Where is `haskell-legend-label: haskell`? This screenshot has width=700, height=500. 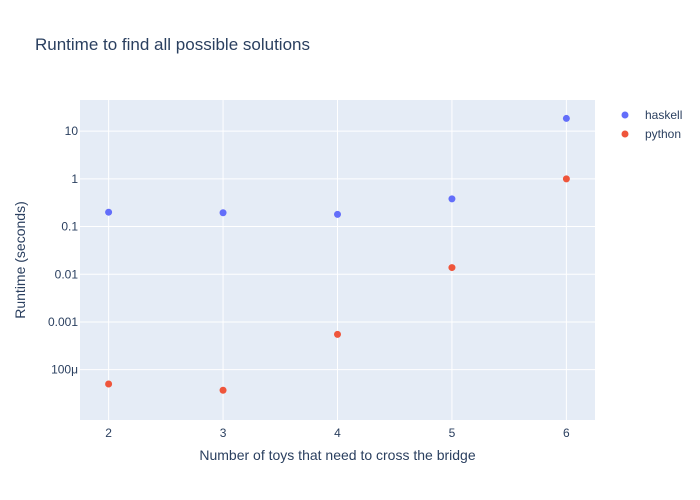 haskell-legend-label: haskell is located at coordinates (663, 115).